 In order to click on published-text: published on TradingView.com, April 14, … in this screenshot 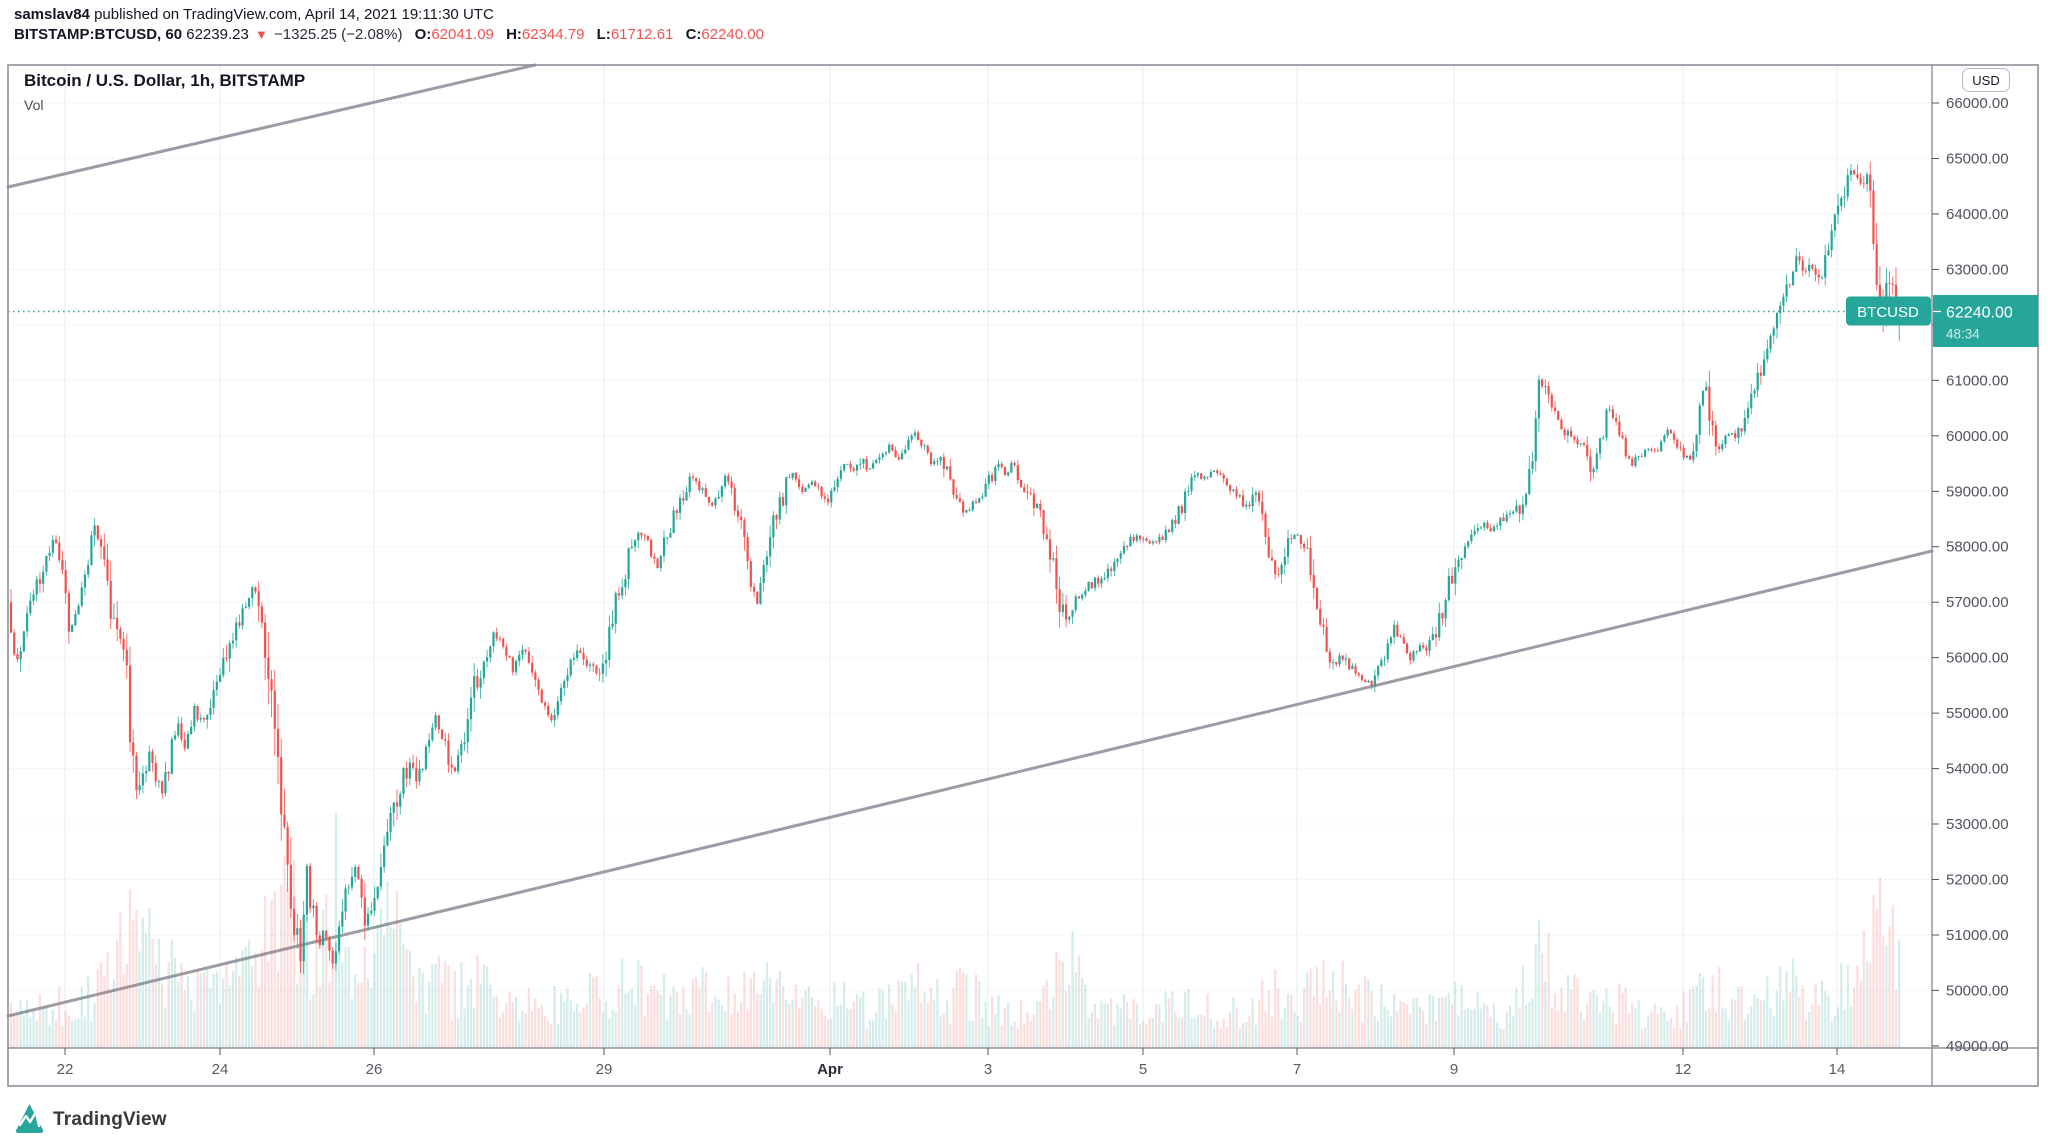, I will do `click(291, 14)`.